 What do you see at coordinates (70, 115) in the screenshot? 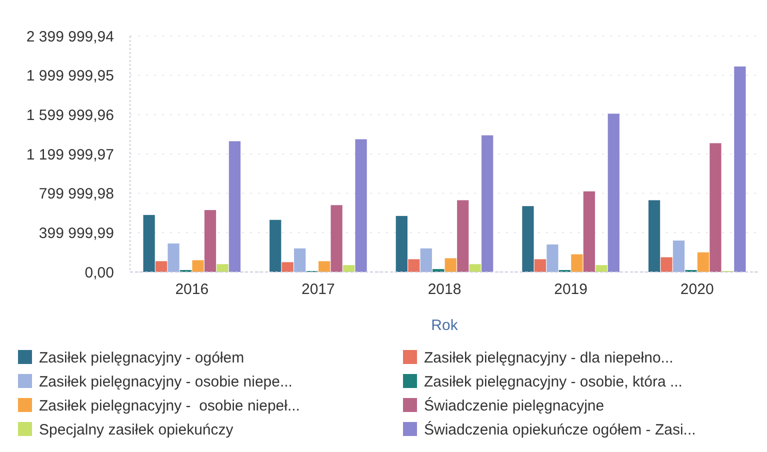
I see `y-tick-label: 1 599 999,96` at bounding box center [70, 115].